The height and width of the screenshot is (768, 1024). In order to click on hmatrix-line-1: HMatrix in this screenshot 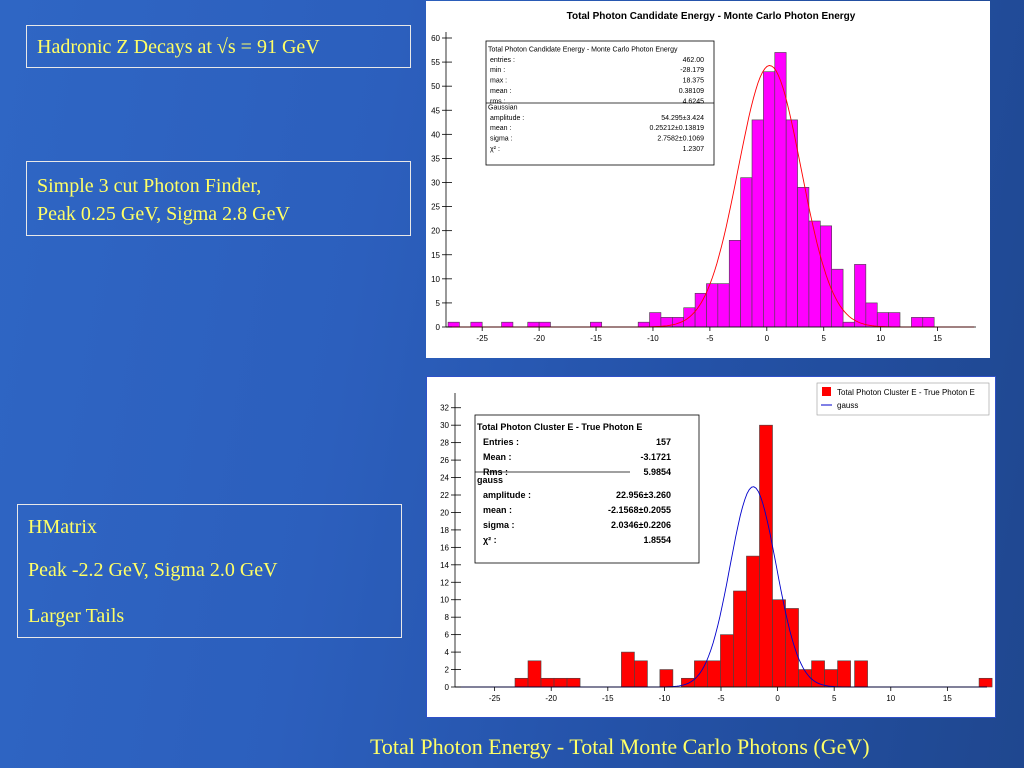, I will do `click(62, 527)`.